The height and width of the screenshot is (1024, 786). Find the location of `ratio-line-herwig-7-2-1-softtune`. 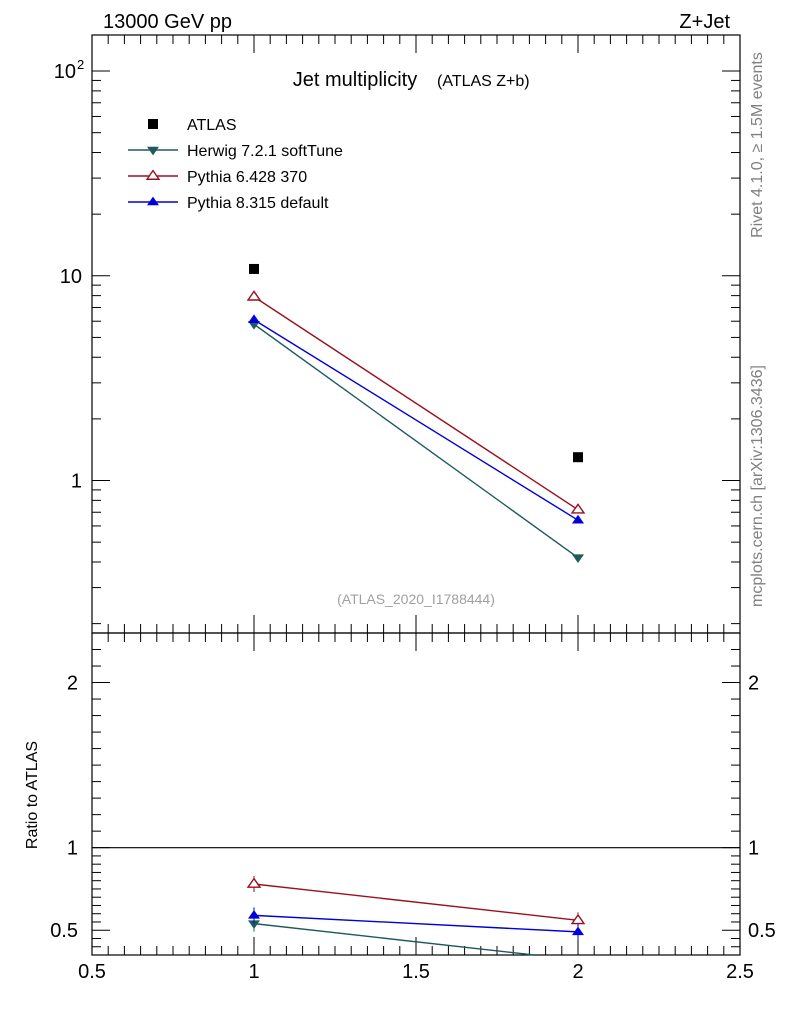

ratio-line-herwig-7-2-1-softtune is located at coordinates (393, 939).